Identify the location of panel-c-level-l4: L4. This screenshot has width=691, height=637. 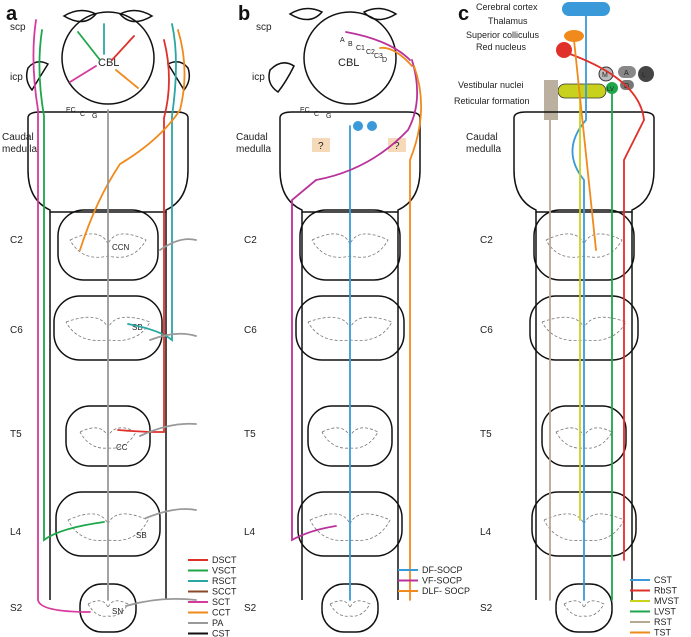
(486, 532).